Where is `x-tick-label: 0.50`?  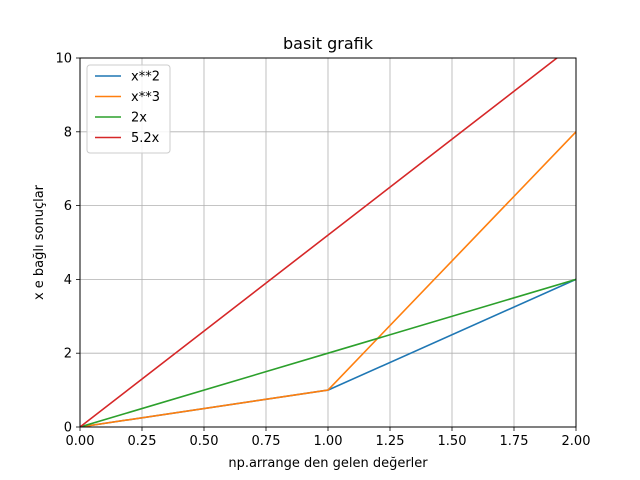 x-tick-label: 0.50 is located at coordinates (204, 441).